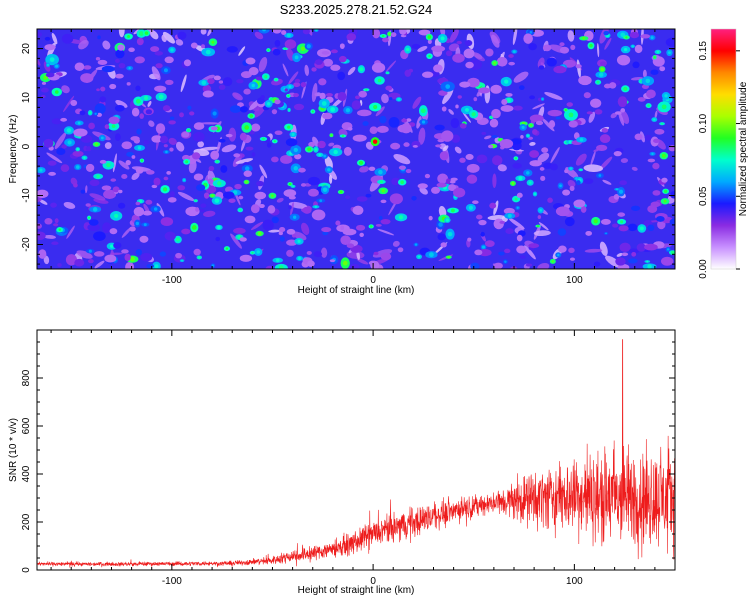  What do you see at coordinates (26, 377) in the screenshot?
I see `y-tick-label: 800` at bounding box center [26, 377].